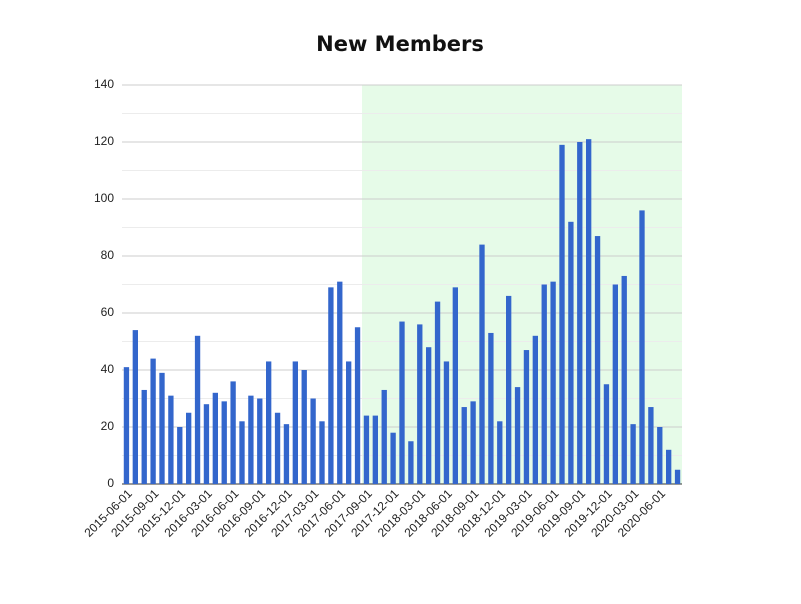  Describe the element at coordinates (104, 141) in the screenshot. I see `y-tick-label: 120` at that location.